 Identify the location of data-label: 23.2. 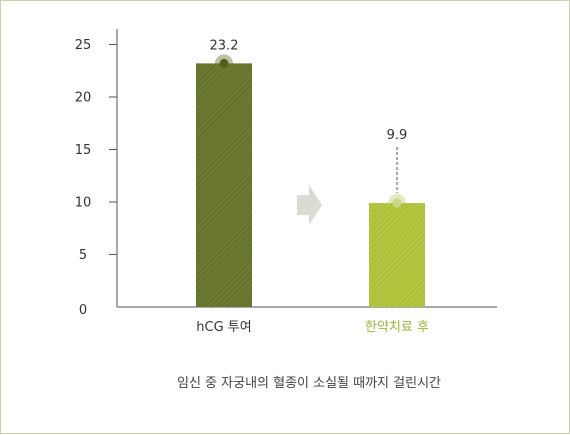
(224, 45).